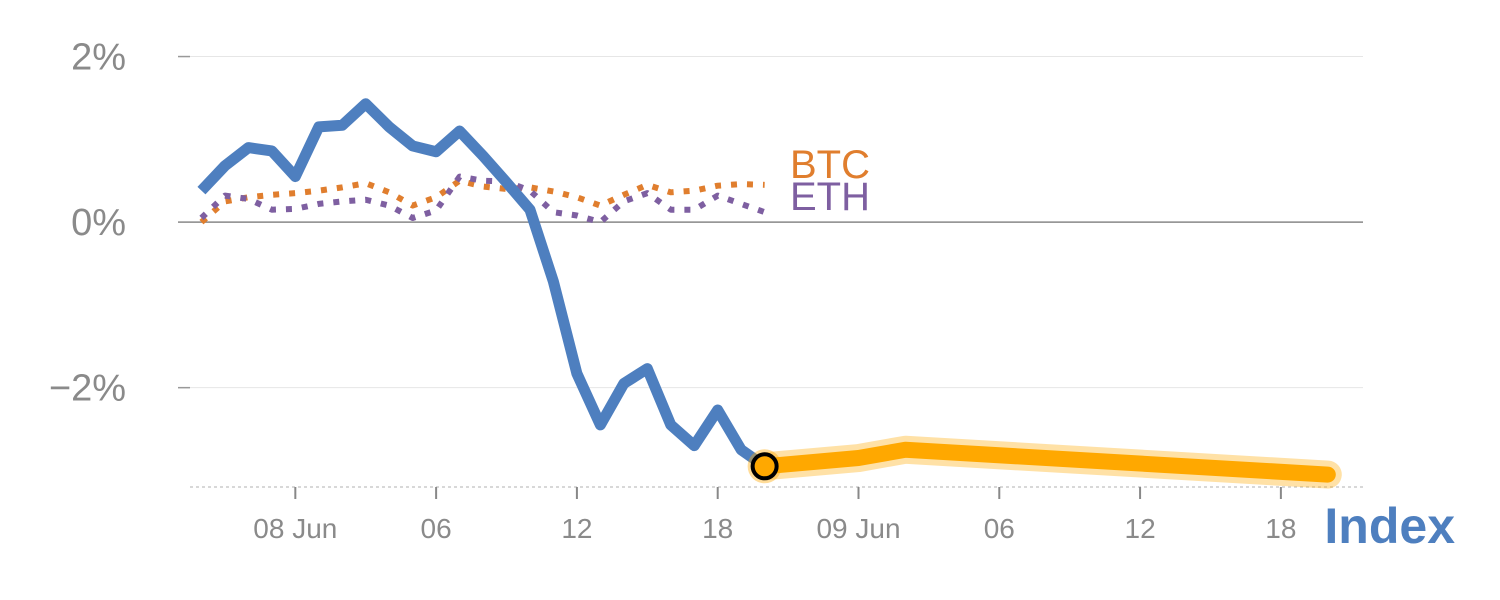 This screenshot has height=600, width=1500. What do you see at coordinates (98, 223) in the screenshot?
I see `y-tick-label: 0%` at bounding box center [98, 223].